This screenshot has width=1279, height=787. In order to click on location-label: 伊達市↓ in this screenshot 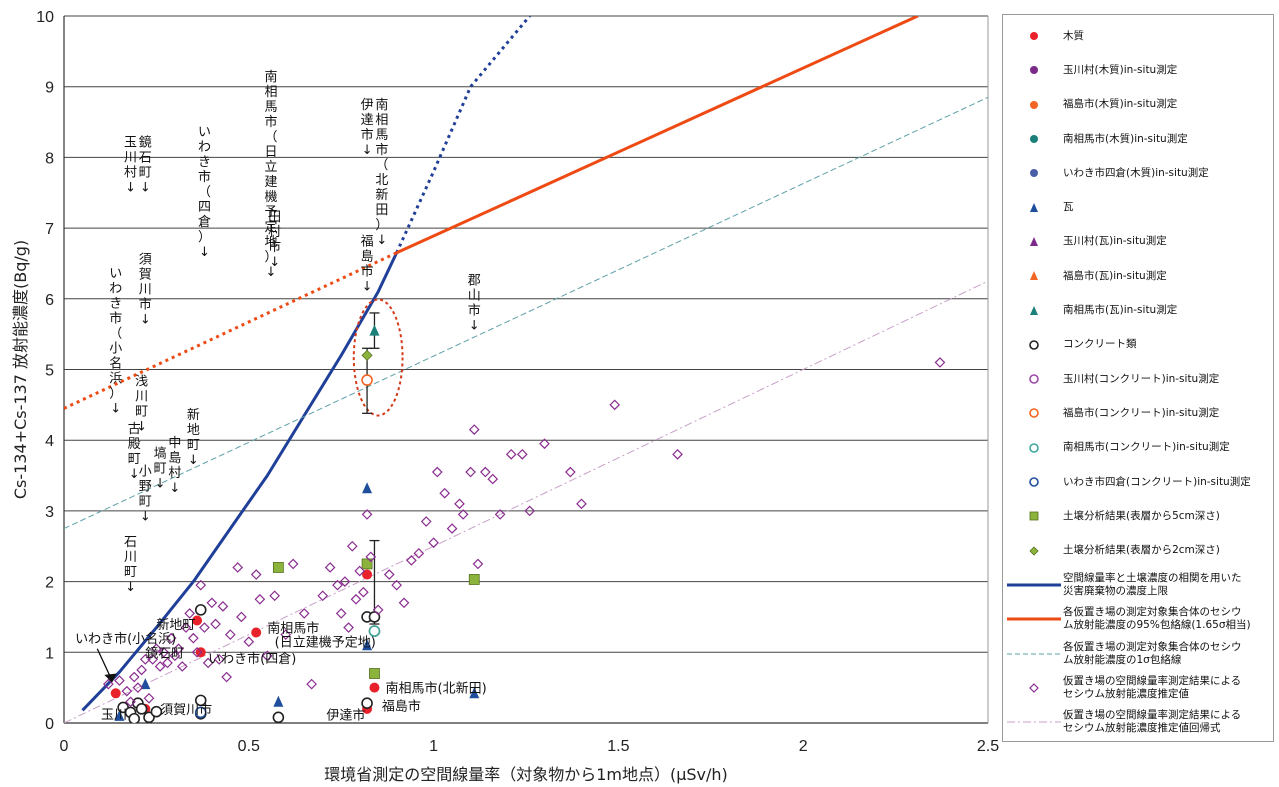, I will do `click(367, 128)`.